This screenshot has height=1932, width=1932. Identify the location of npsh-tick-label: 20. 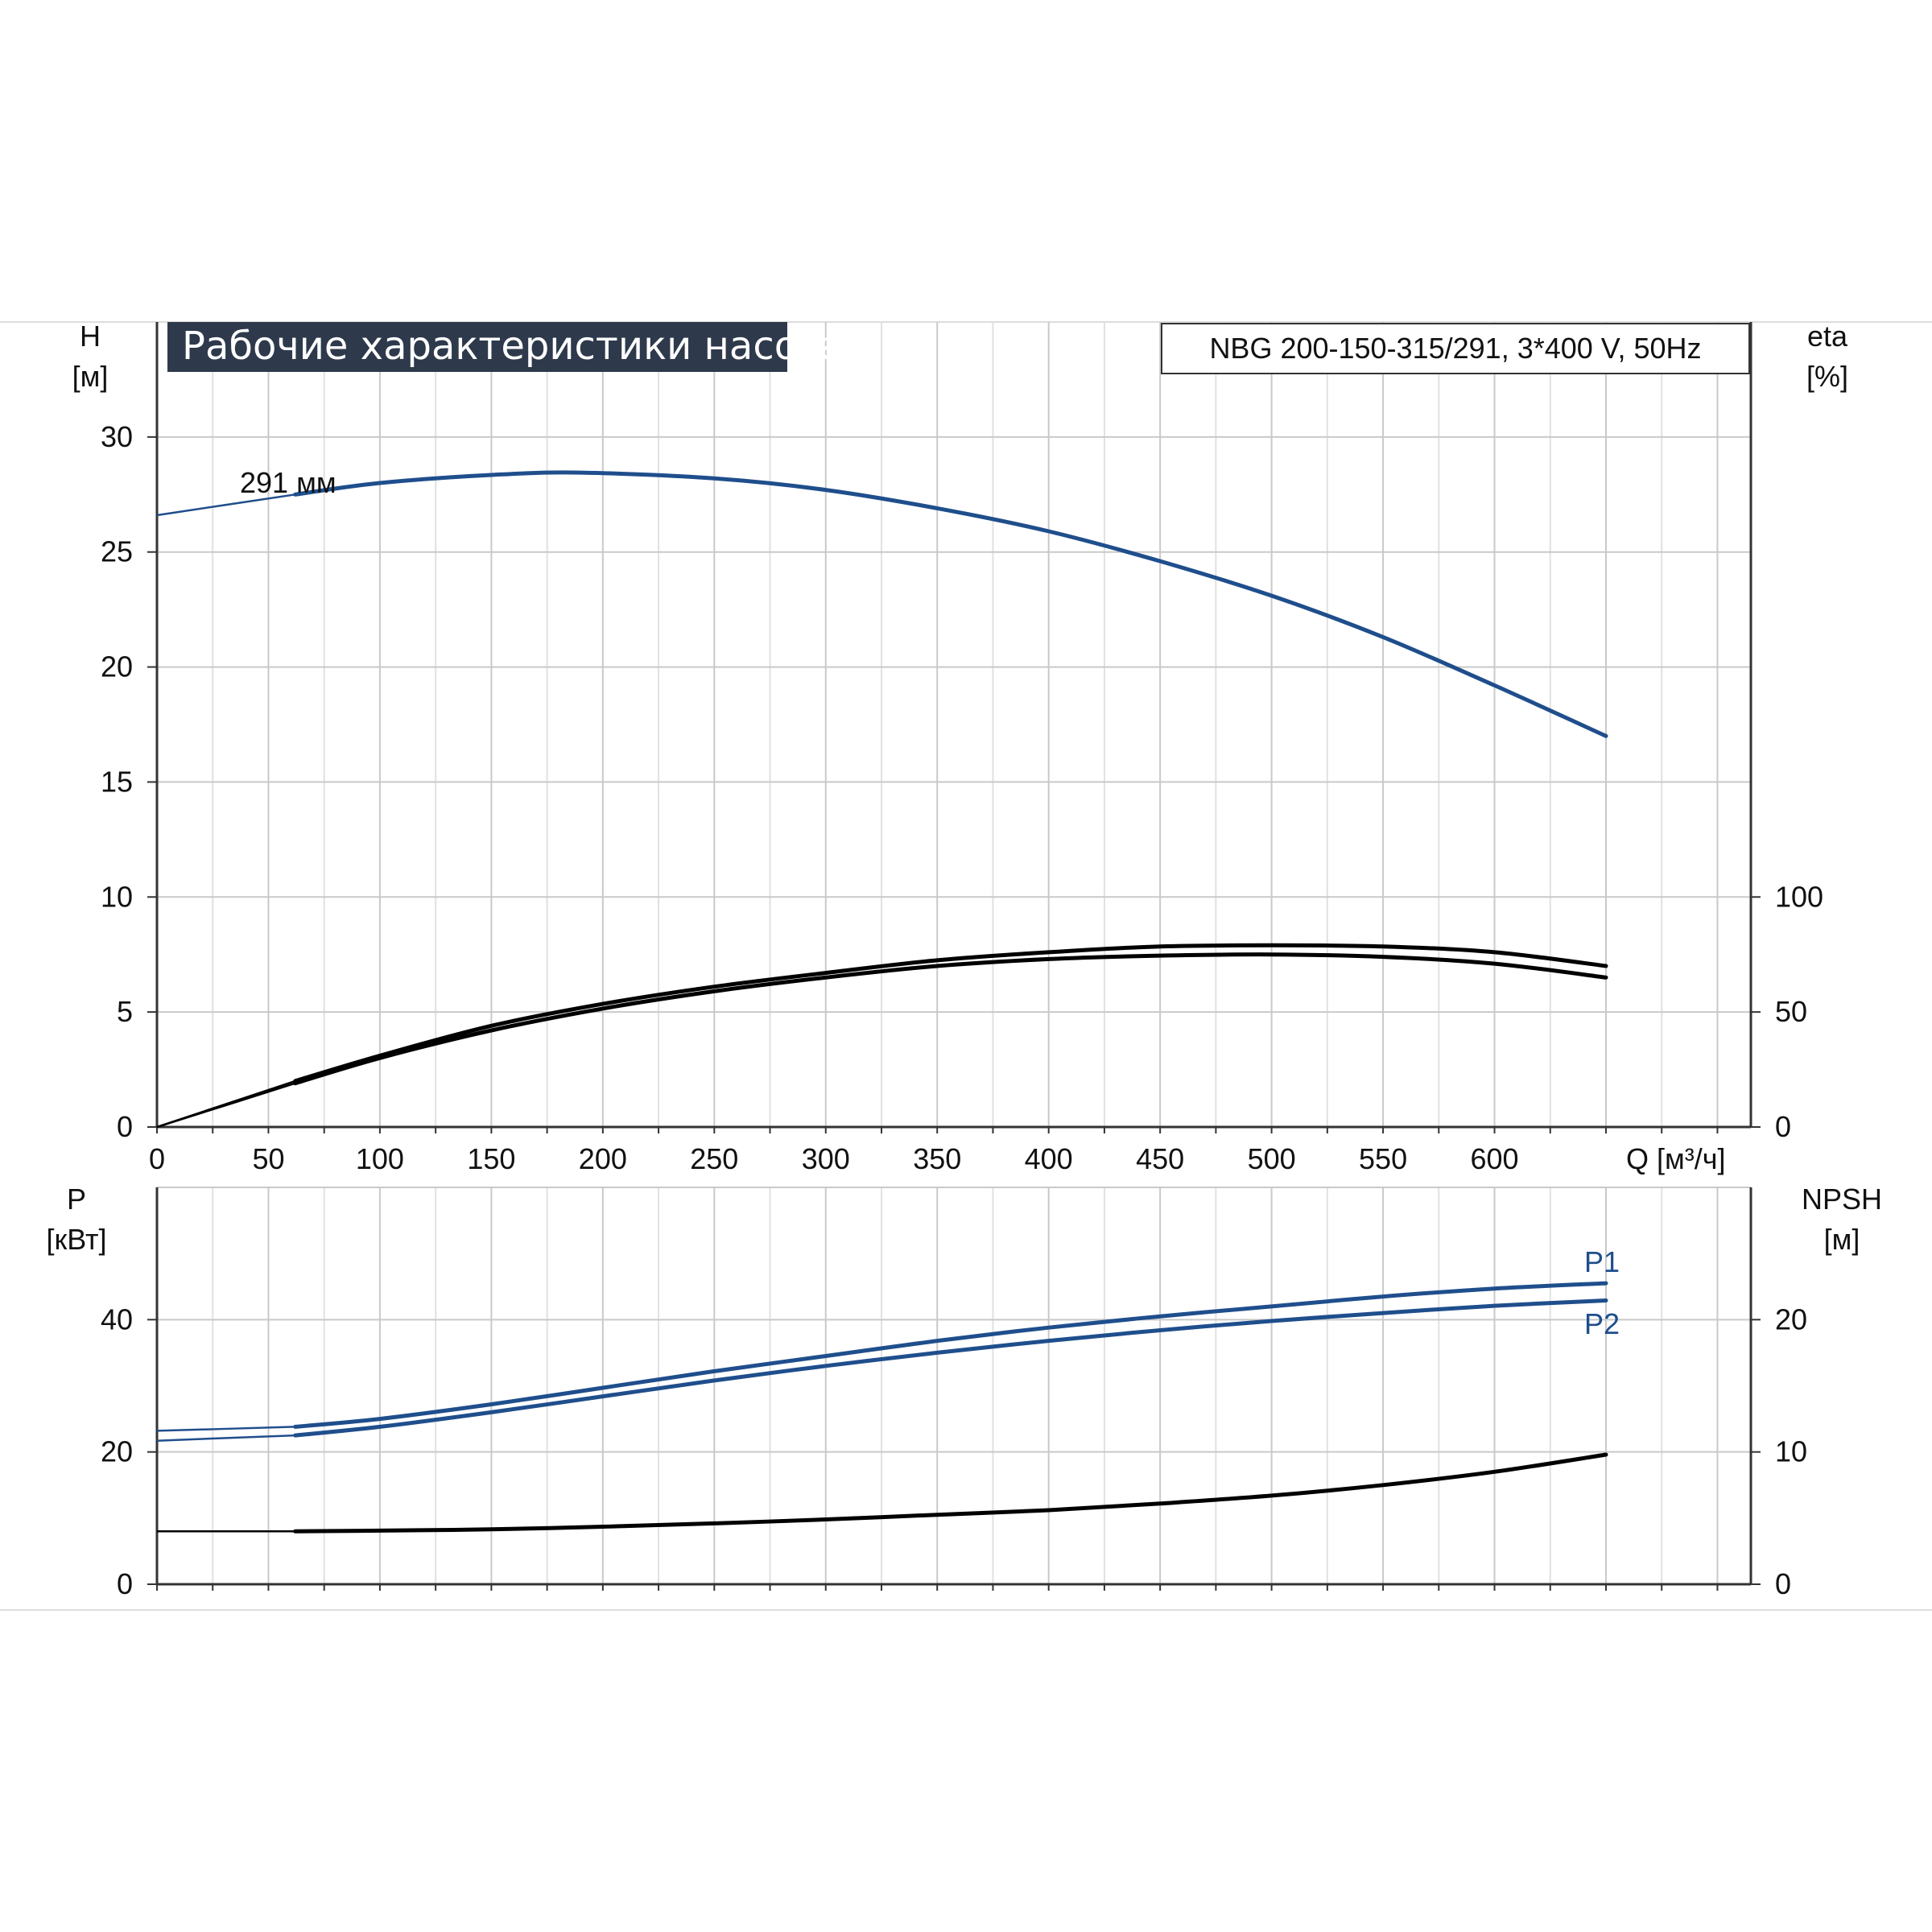
(1791, 1318).